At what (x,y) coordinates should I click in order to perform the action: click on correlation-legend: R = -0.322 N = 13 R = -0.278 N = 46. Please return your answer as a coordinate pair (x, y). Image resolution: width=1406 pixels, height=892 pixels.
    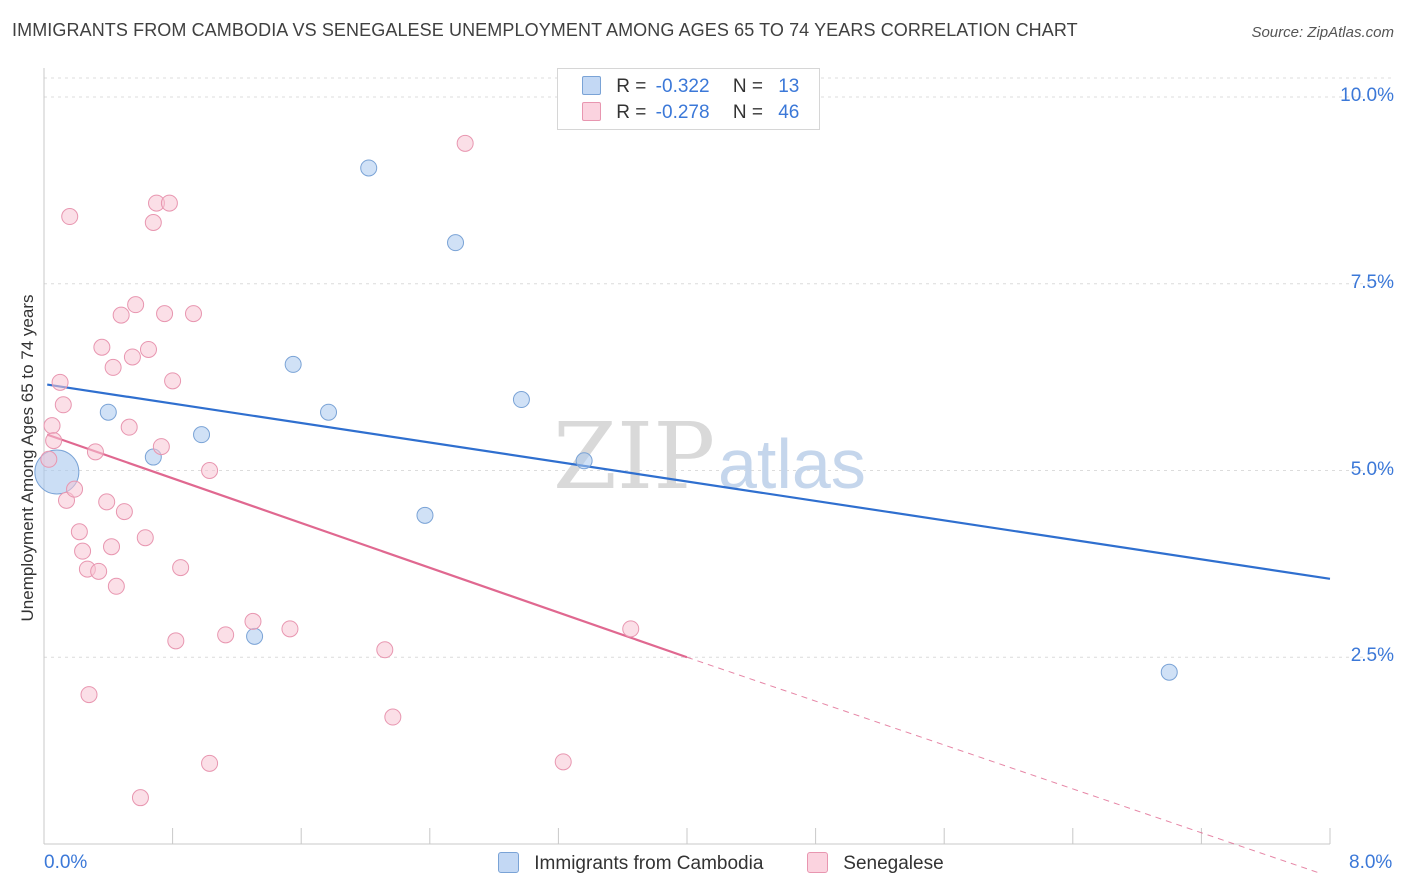
    Looking at the image, I should click on (688, 99).